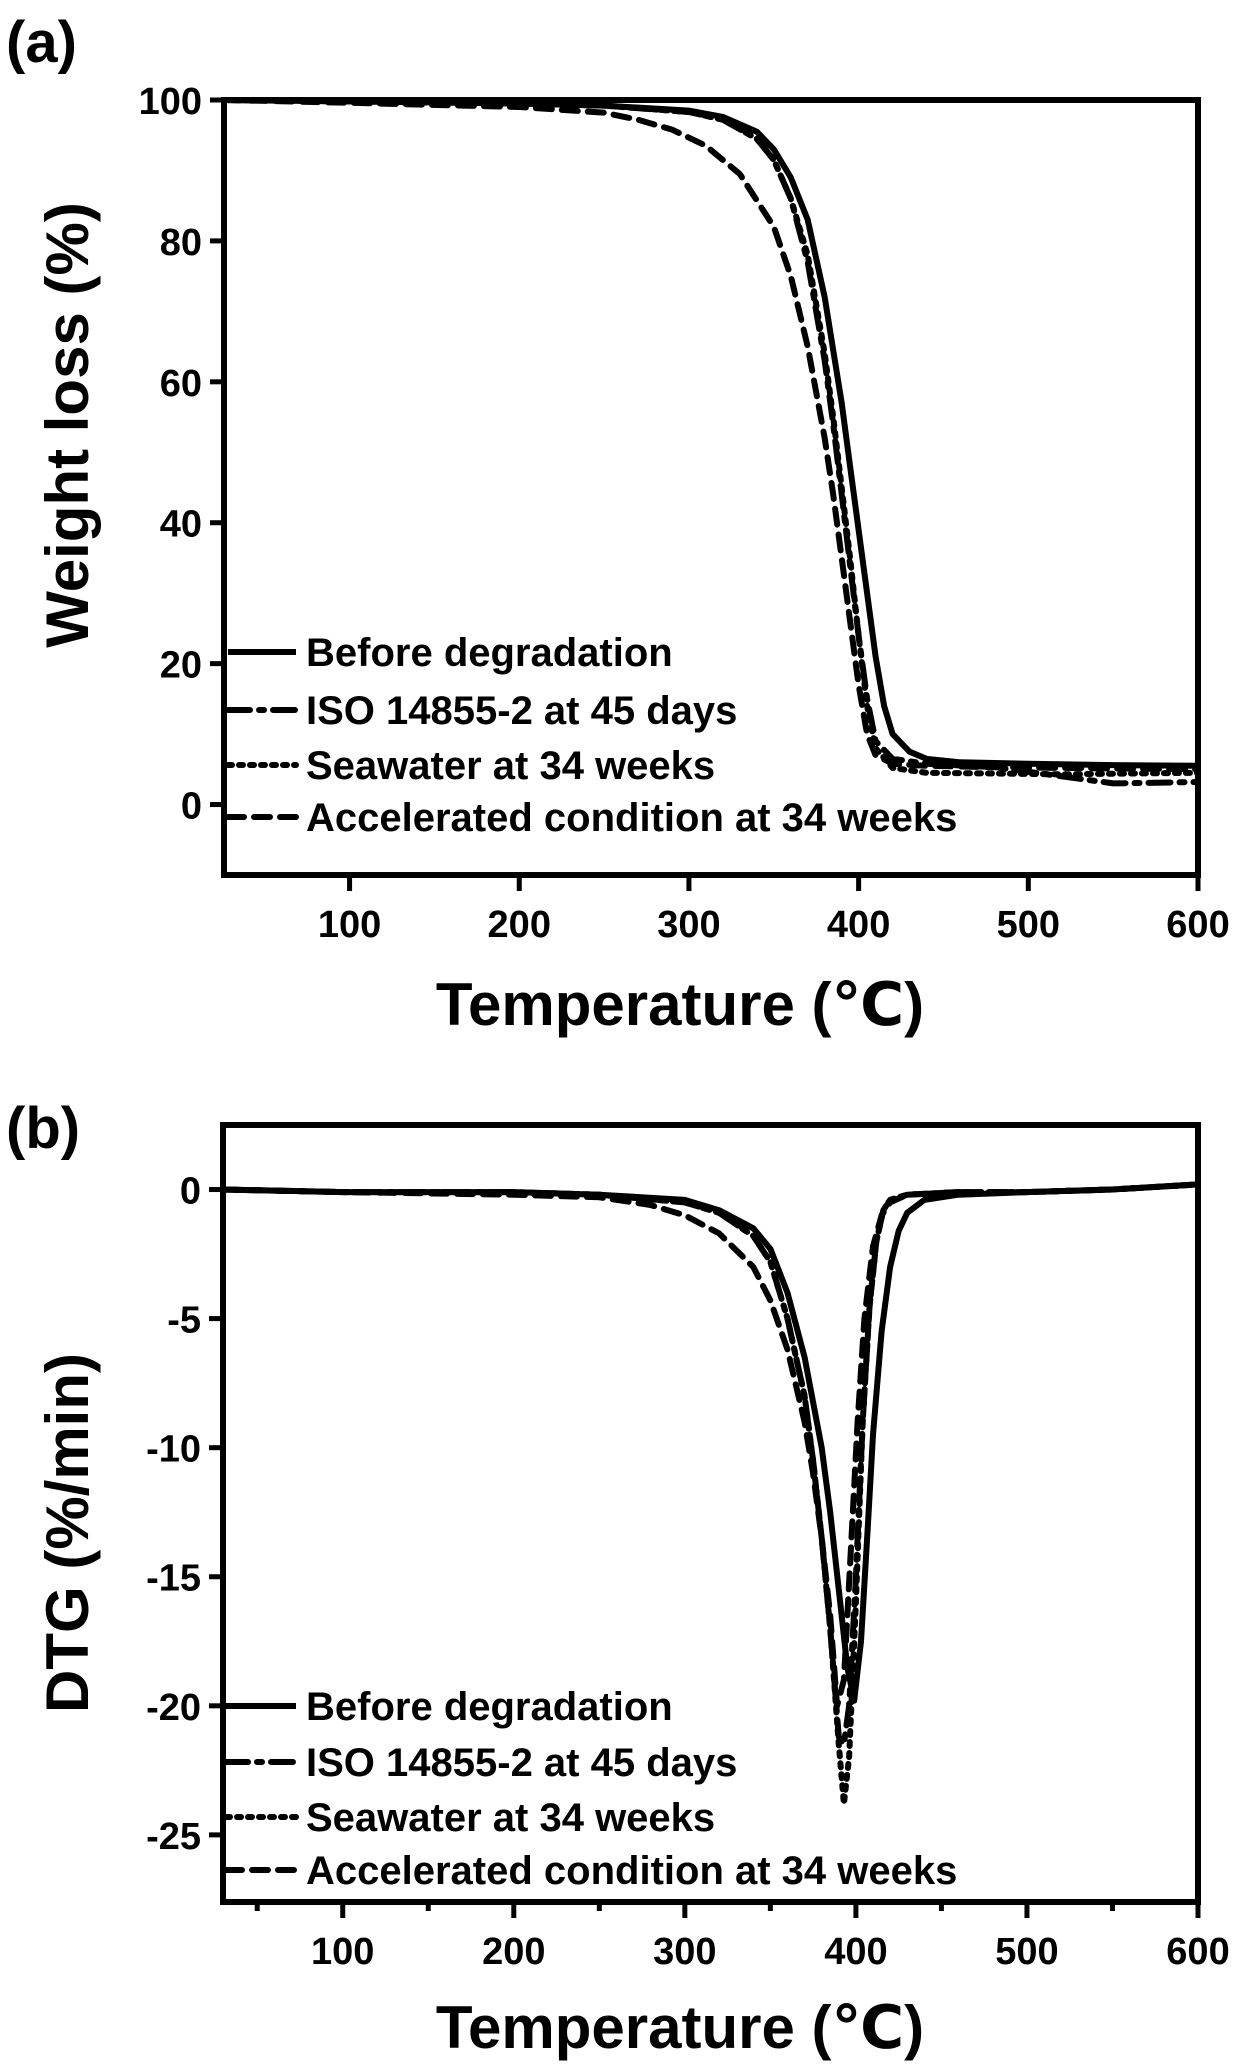 The image size is (1240, 2067). Describe the element at coordinates (184, 1321) in the screenshot. I see `y-tick-label: -5` at that location.